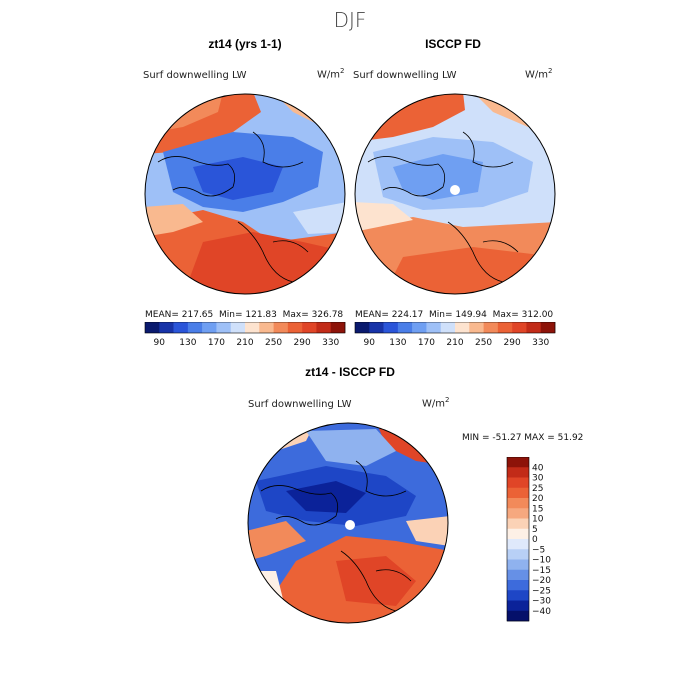  I want to click on panel1-title: zt14 (yrs 1-1), so click(245, 44).